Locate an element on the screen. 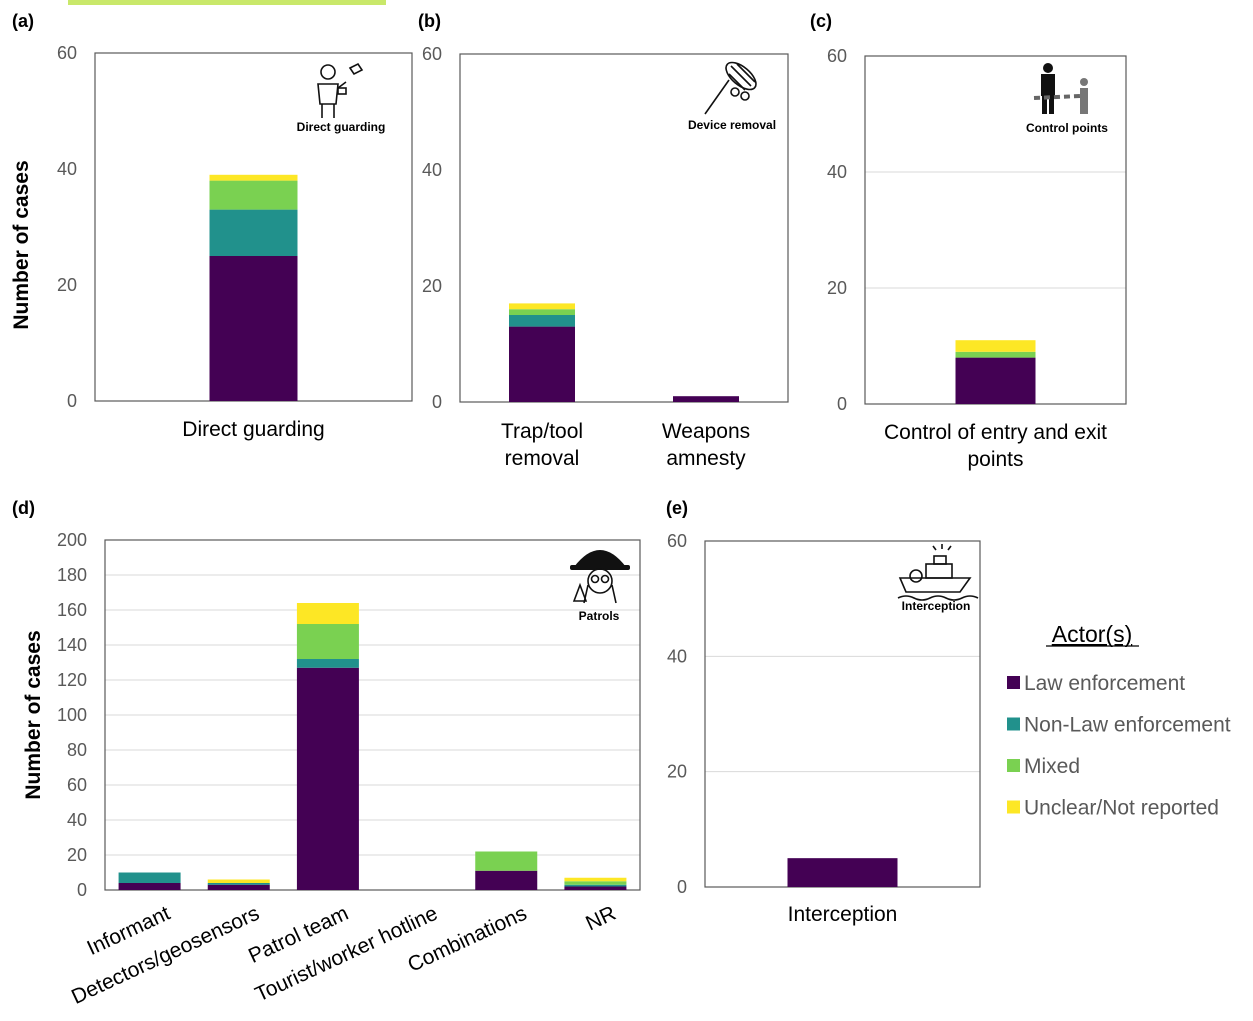 This screenshot has height=1021, width=1253. legend-entry: Non-Law enforcement is located at coordinates (1127, 725).